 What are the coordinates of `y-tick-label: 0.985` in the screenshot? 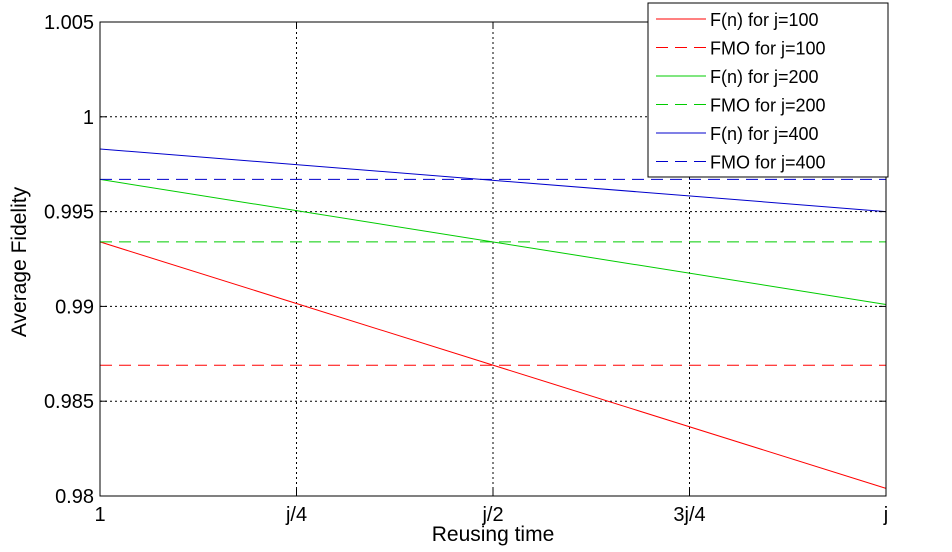 It's located at (69, 402).